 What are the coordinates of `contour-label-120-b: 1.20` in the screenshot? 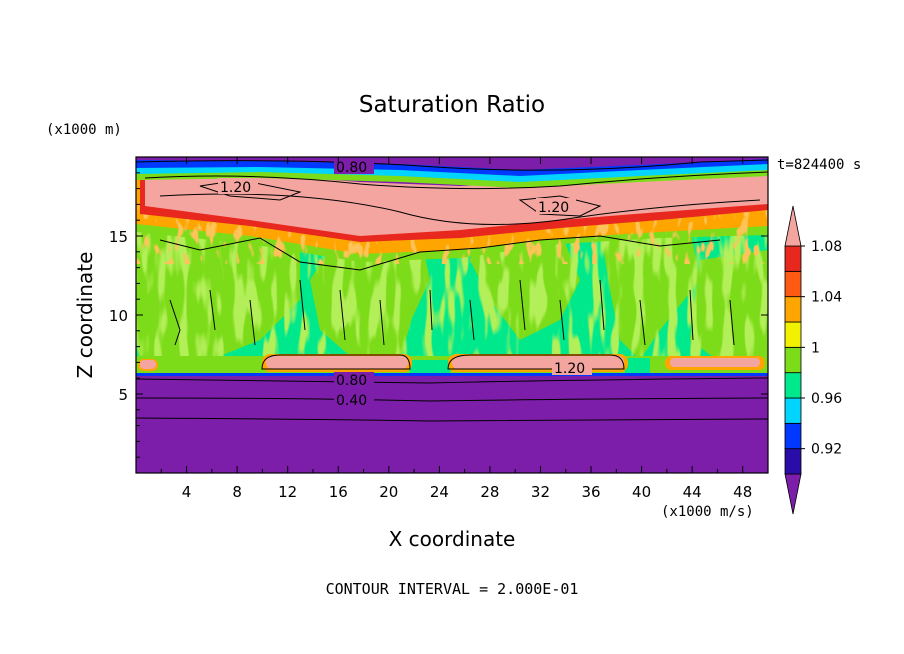 It's located at (553, 208).